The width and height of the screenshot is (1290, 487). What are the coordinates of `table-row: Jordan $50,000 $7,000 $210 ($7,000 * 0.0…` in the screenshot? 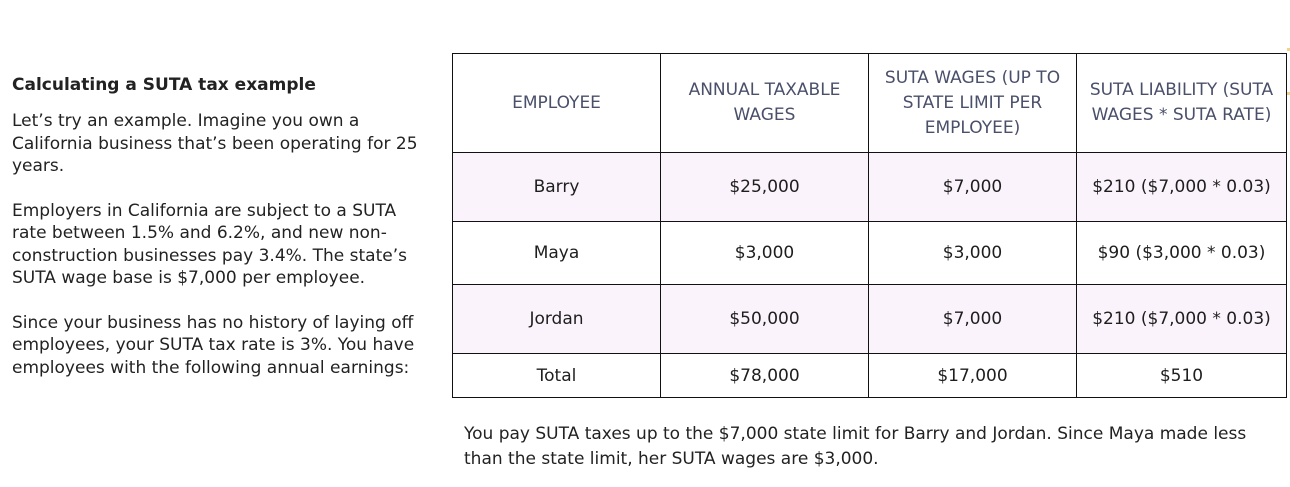 It's located at (869, 319).